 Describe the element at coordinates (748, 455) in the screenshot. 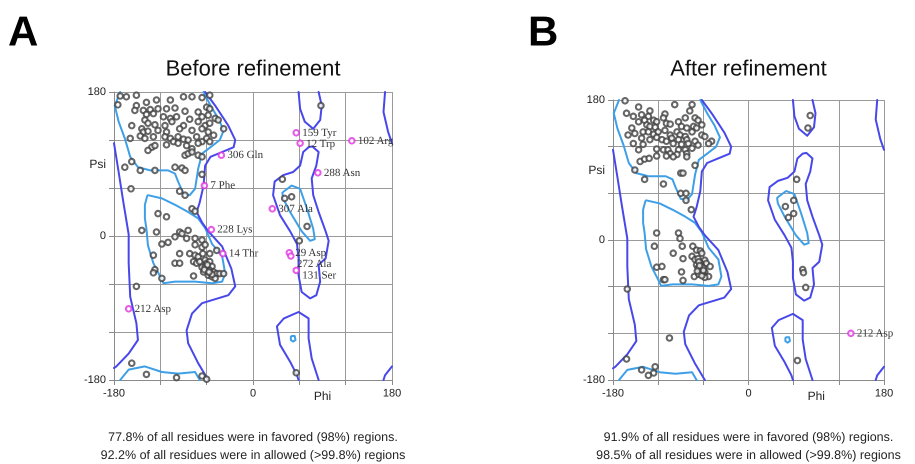

I see `text: 98.5% of all residues were in allowed (>99.8%) regions` at that location.